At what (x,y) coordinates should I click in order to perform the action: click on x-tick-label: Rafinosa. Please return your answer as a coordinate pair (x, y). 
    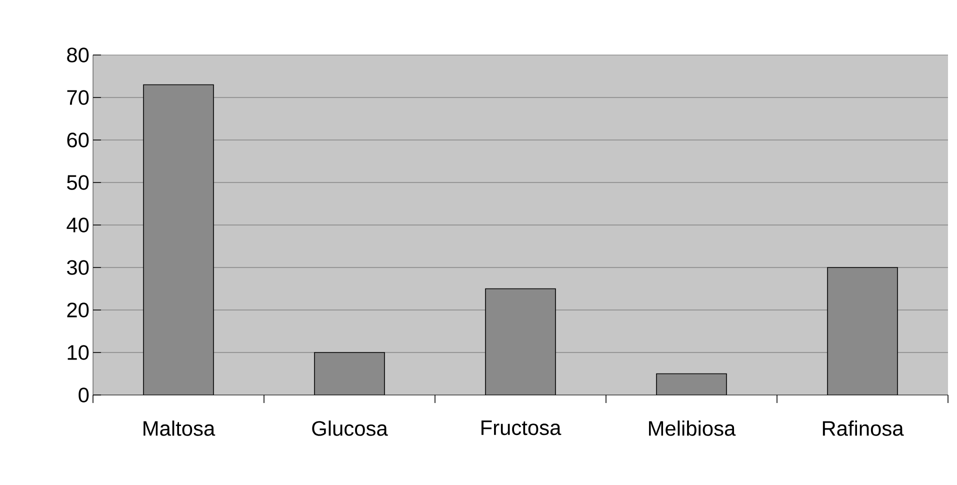
    Looking at the image, I should click on (863, 428).